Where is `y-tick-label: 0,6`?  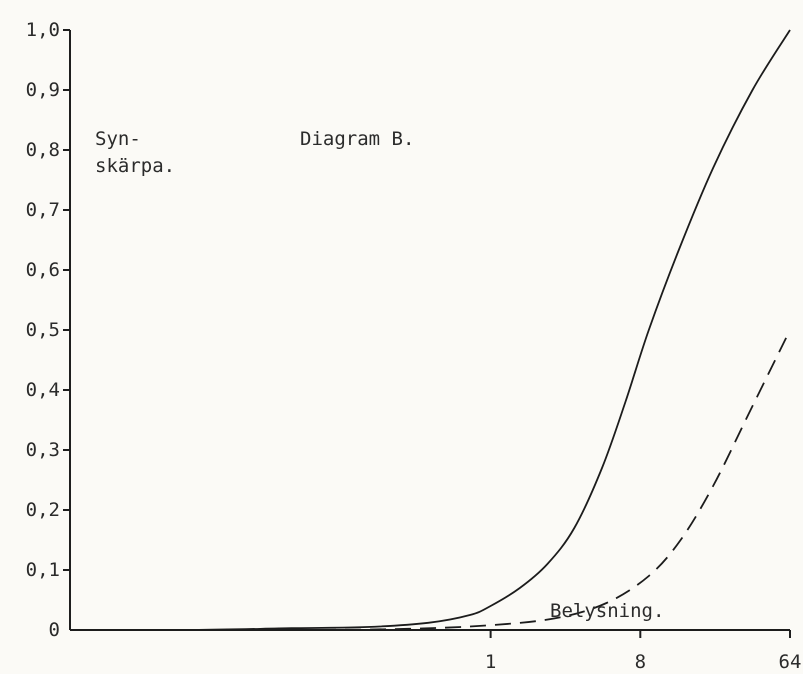
y-tick-label: 0,6 is located at coordinates (43, 270).